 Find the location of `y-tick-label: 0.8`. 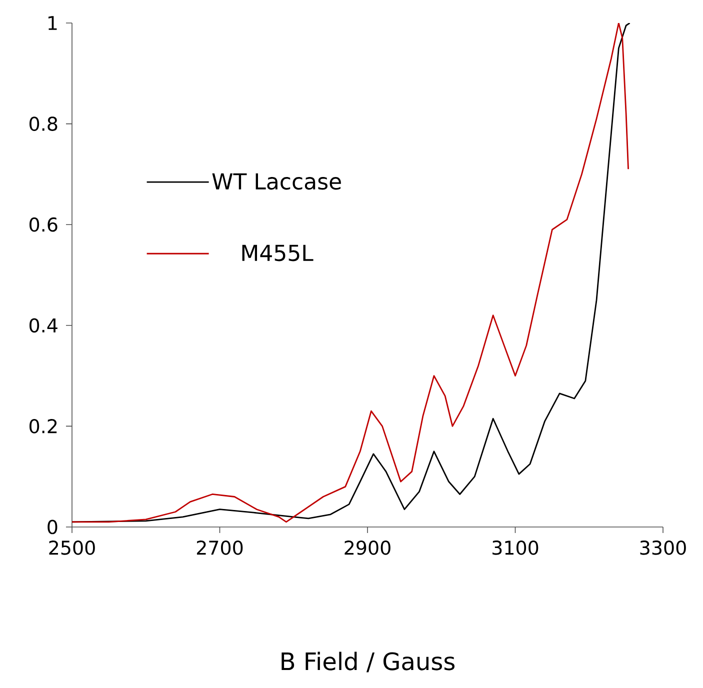

y-tick-label: 0.8 is located at coordinates (44, 123).